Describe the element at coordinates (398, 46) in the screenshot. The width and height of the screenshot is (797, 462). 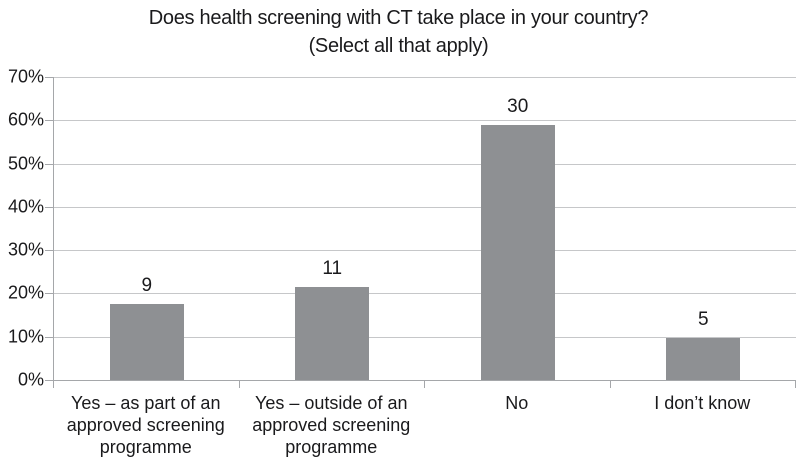
I see `chart-title-line2: (Select all that apply)` at that location.